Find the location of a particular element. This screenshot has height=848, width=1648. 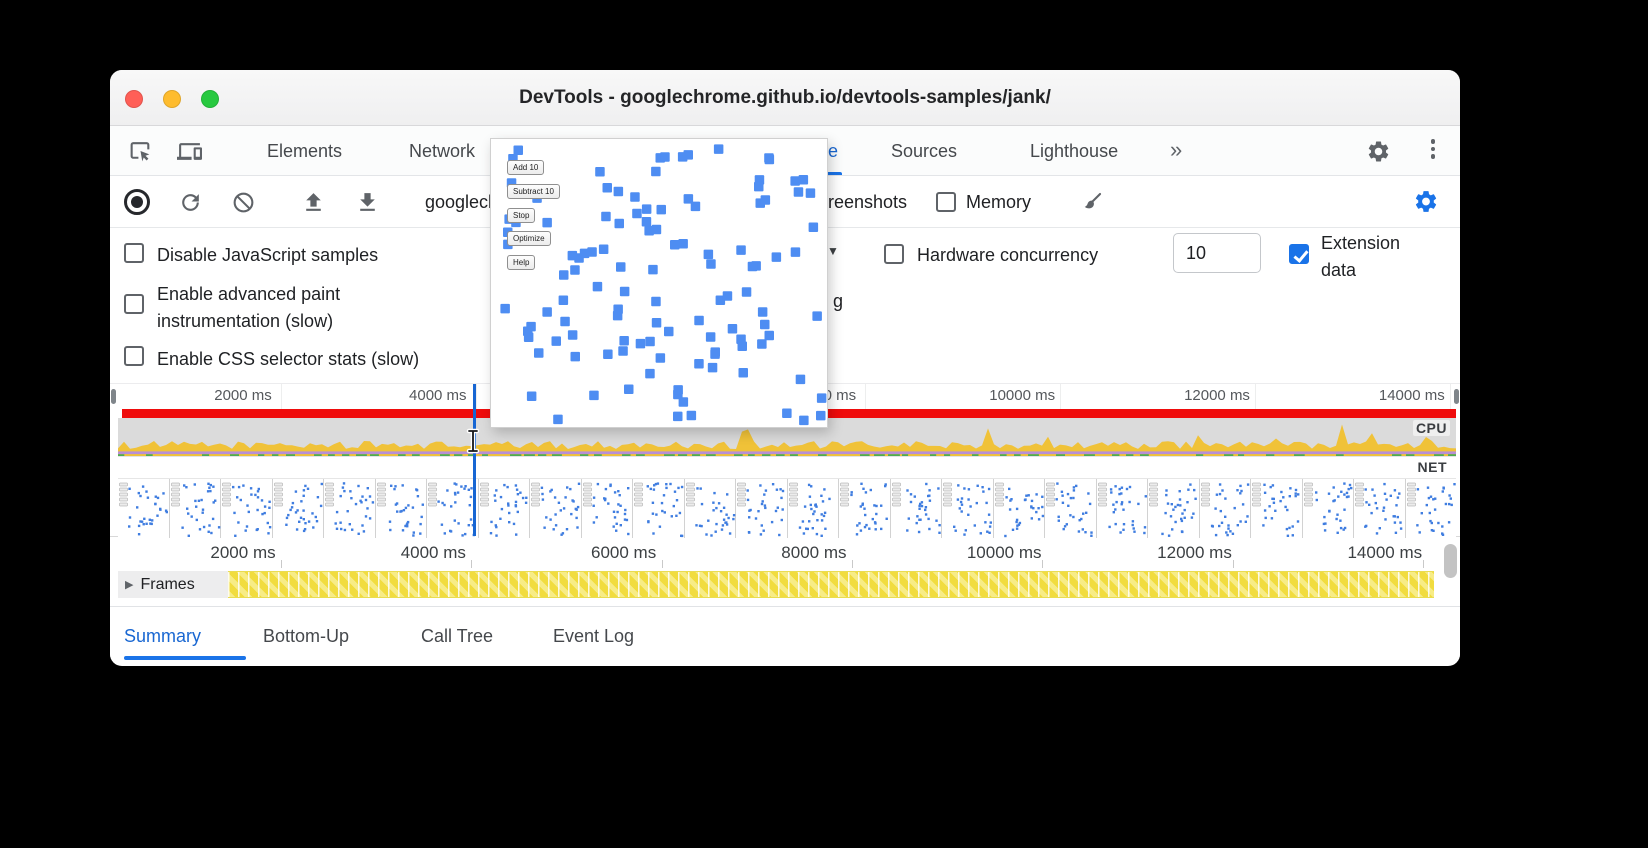

screenshots-label: Screenshots is located at coordinates (857, 202).